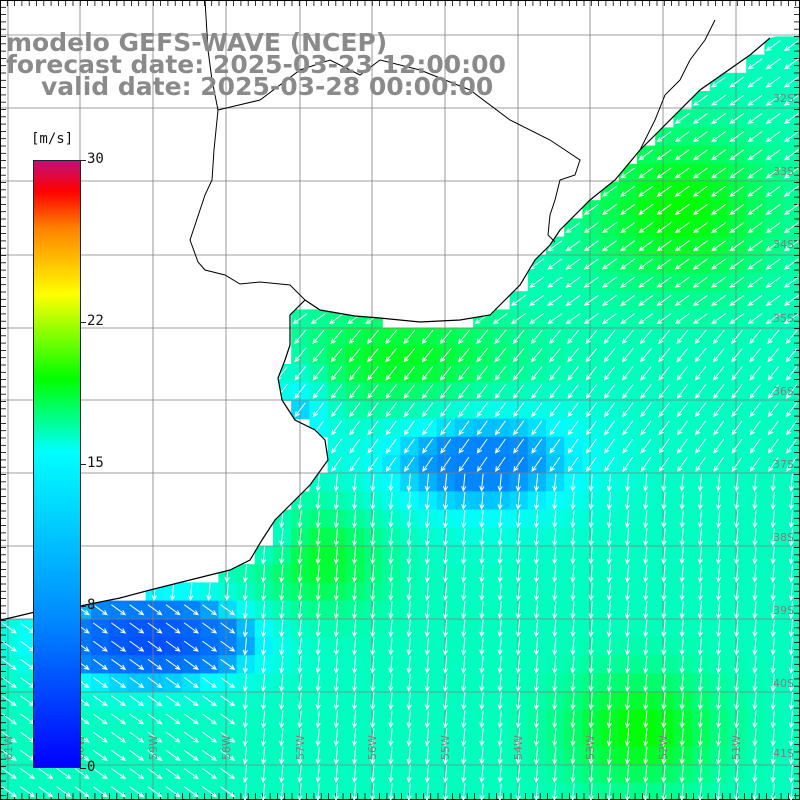  What do you see at coordinates (783, 318) in the screenshot?
I see `latitude-label: 35S` at bounding box center [783, 318].